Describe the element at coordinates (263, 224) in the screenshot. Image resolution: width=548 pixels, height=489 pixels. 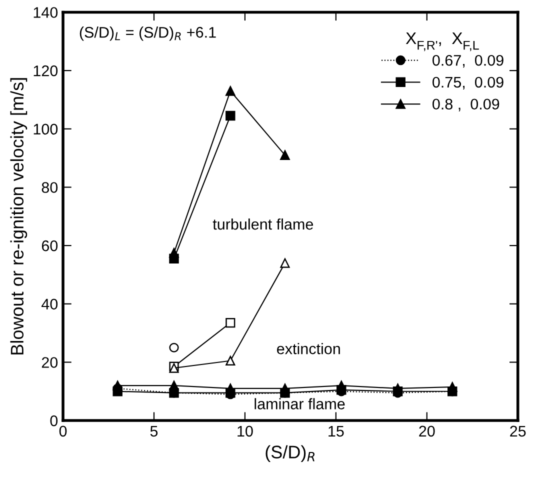
I see `annotation: turbulent flame` at that location.